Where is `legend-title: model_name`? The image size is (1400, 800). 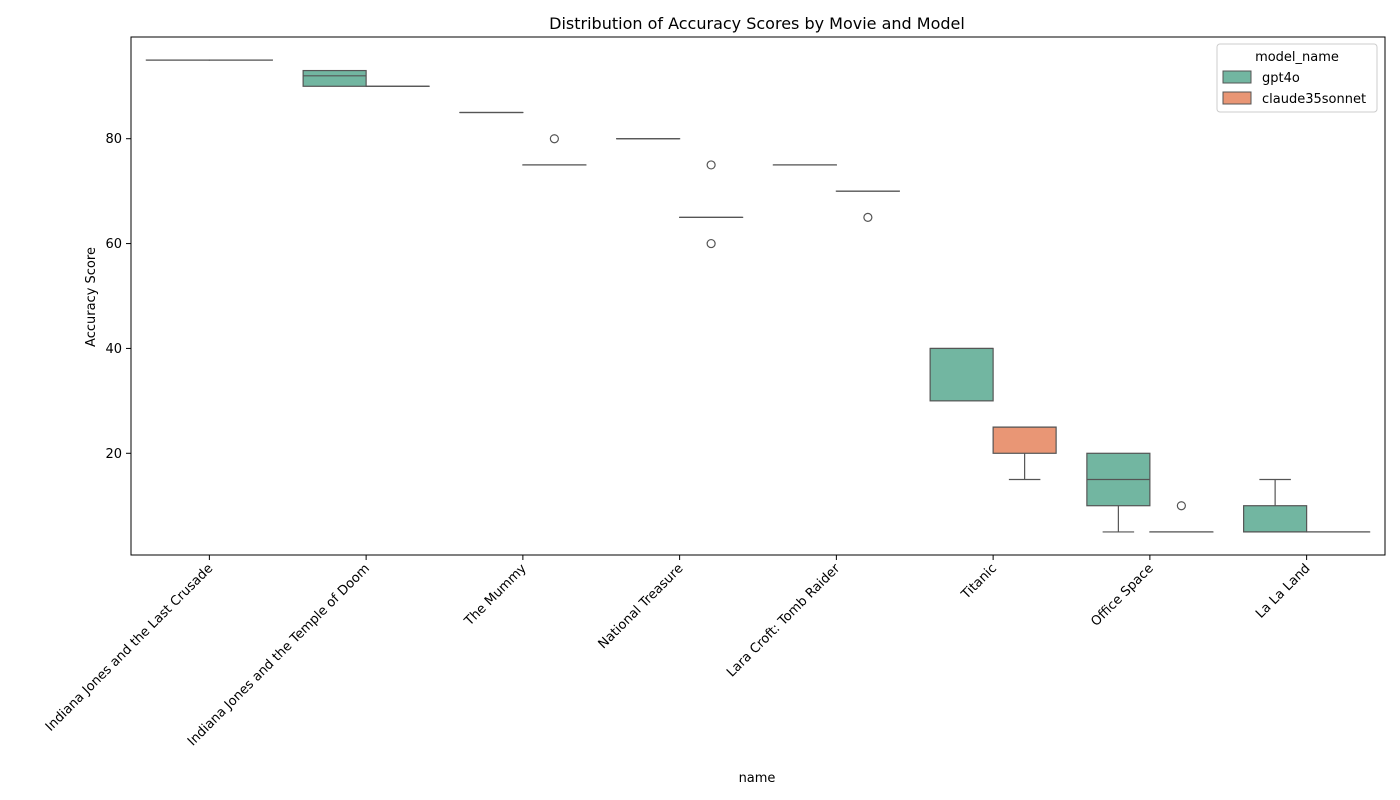 legend-title: model_name is located at coordinates (1297, 57).